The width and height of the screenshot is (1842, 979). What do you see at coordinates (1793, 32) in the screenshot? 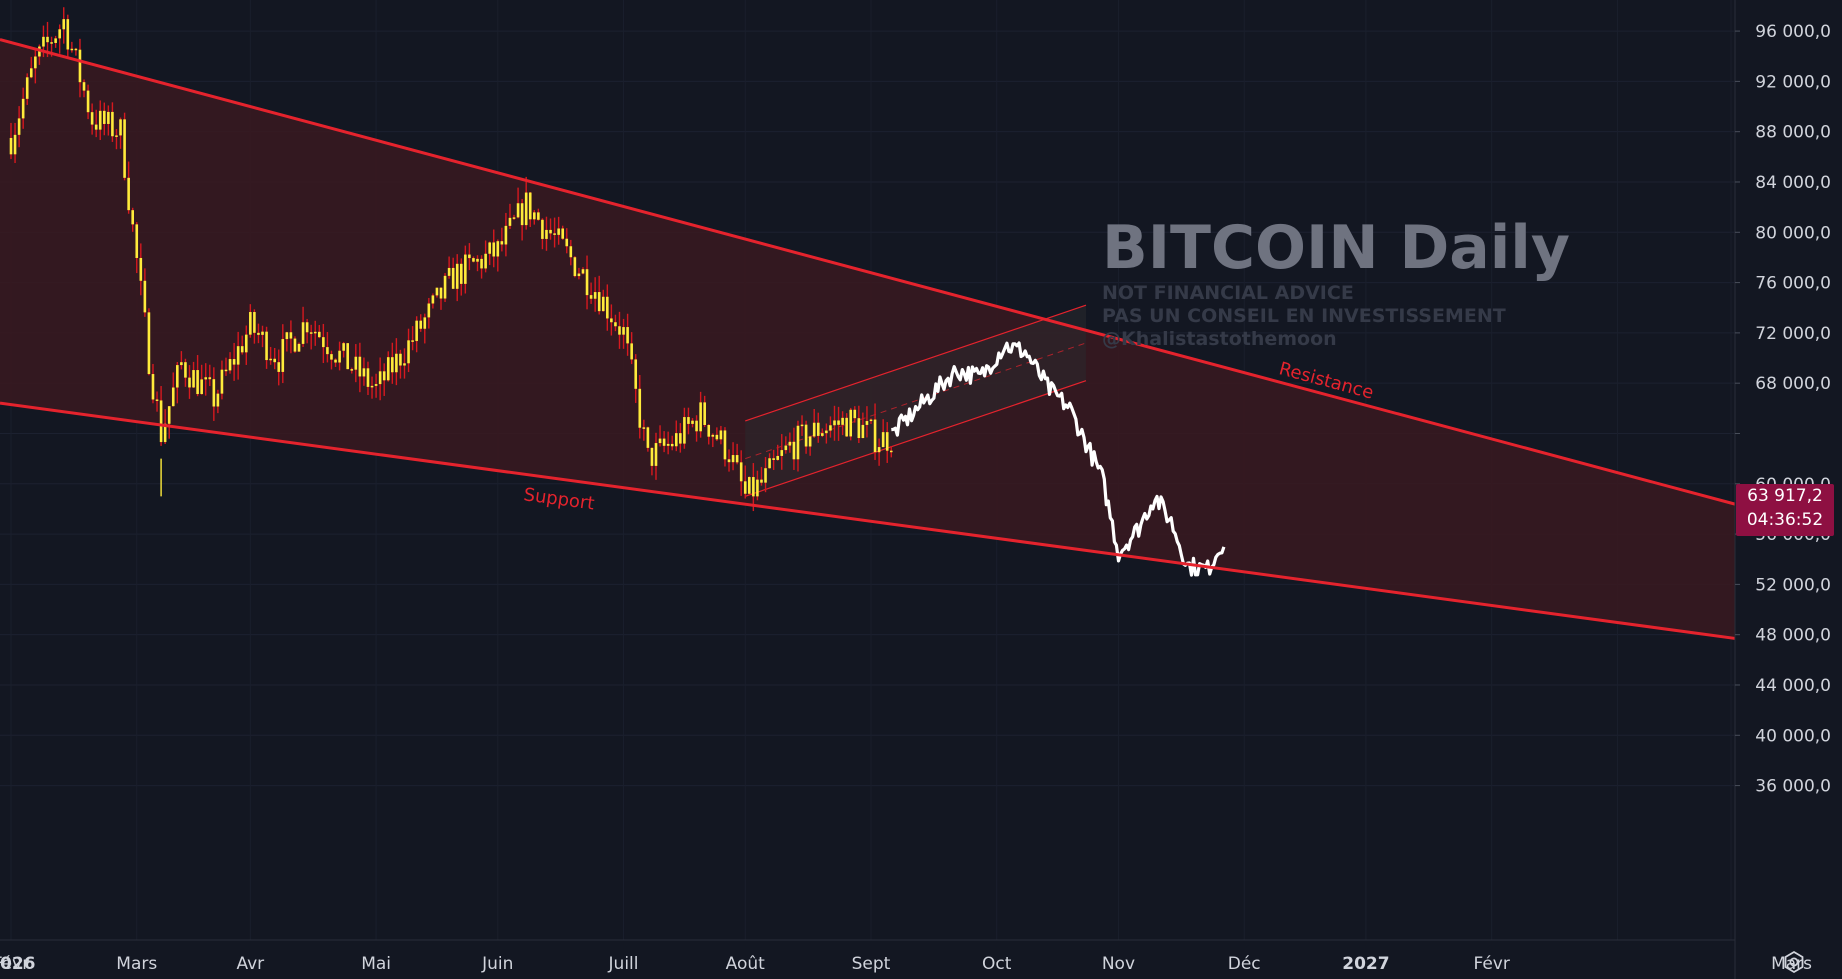
I see `y-tick-label: 96 000,0` at bounding box center [1793, 32].